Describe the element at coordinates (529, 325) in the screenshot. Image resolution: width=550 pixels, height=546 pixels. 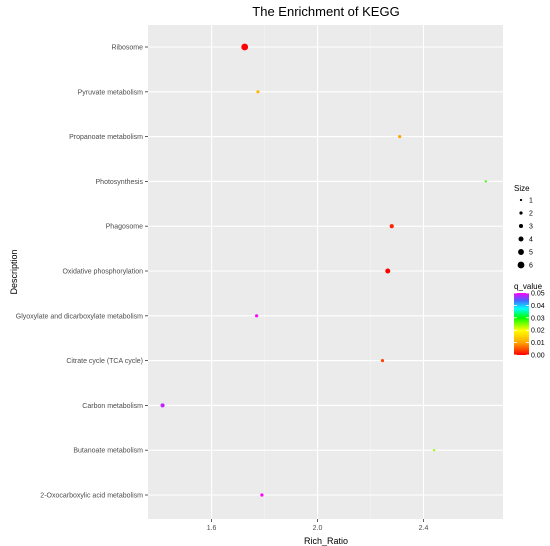
I see `color-legend-ticks: 0.05 0.04 0.03 0.02 0.01 0.00` at that location.